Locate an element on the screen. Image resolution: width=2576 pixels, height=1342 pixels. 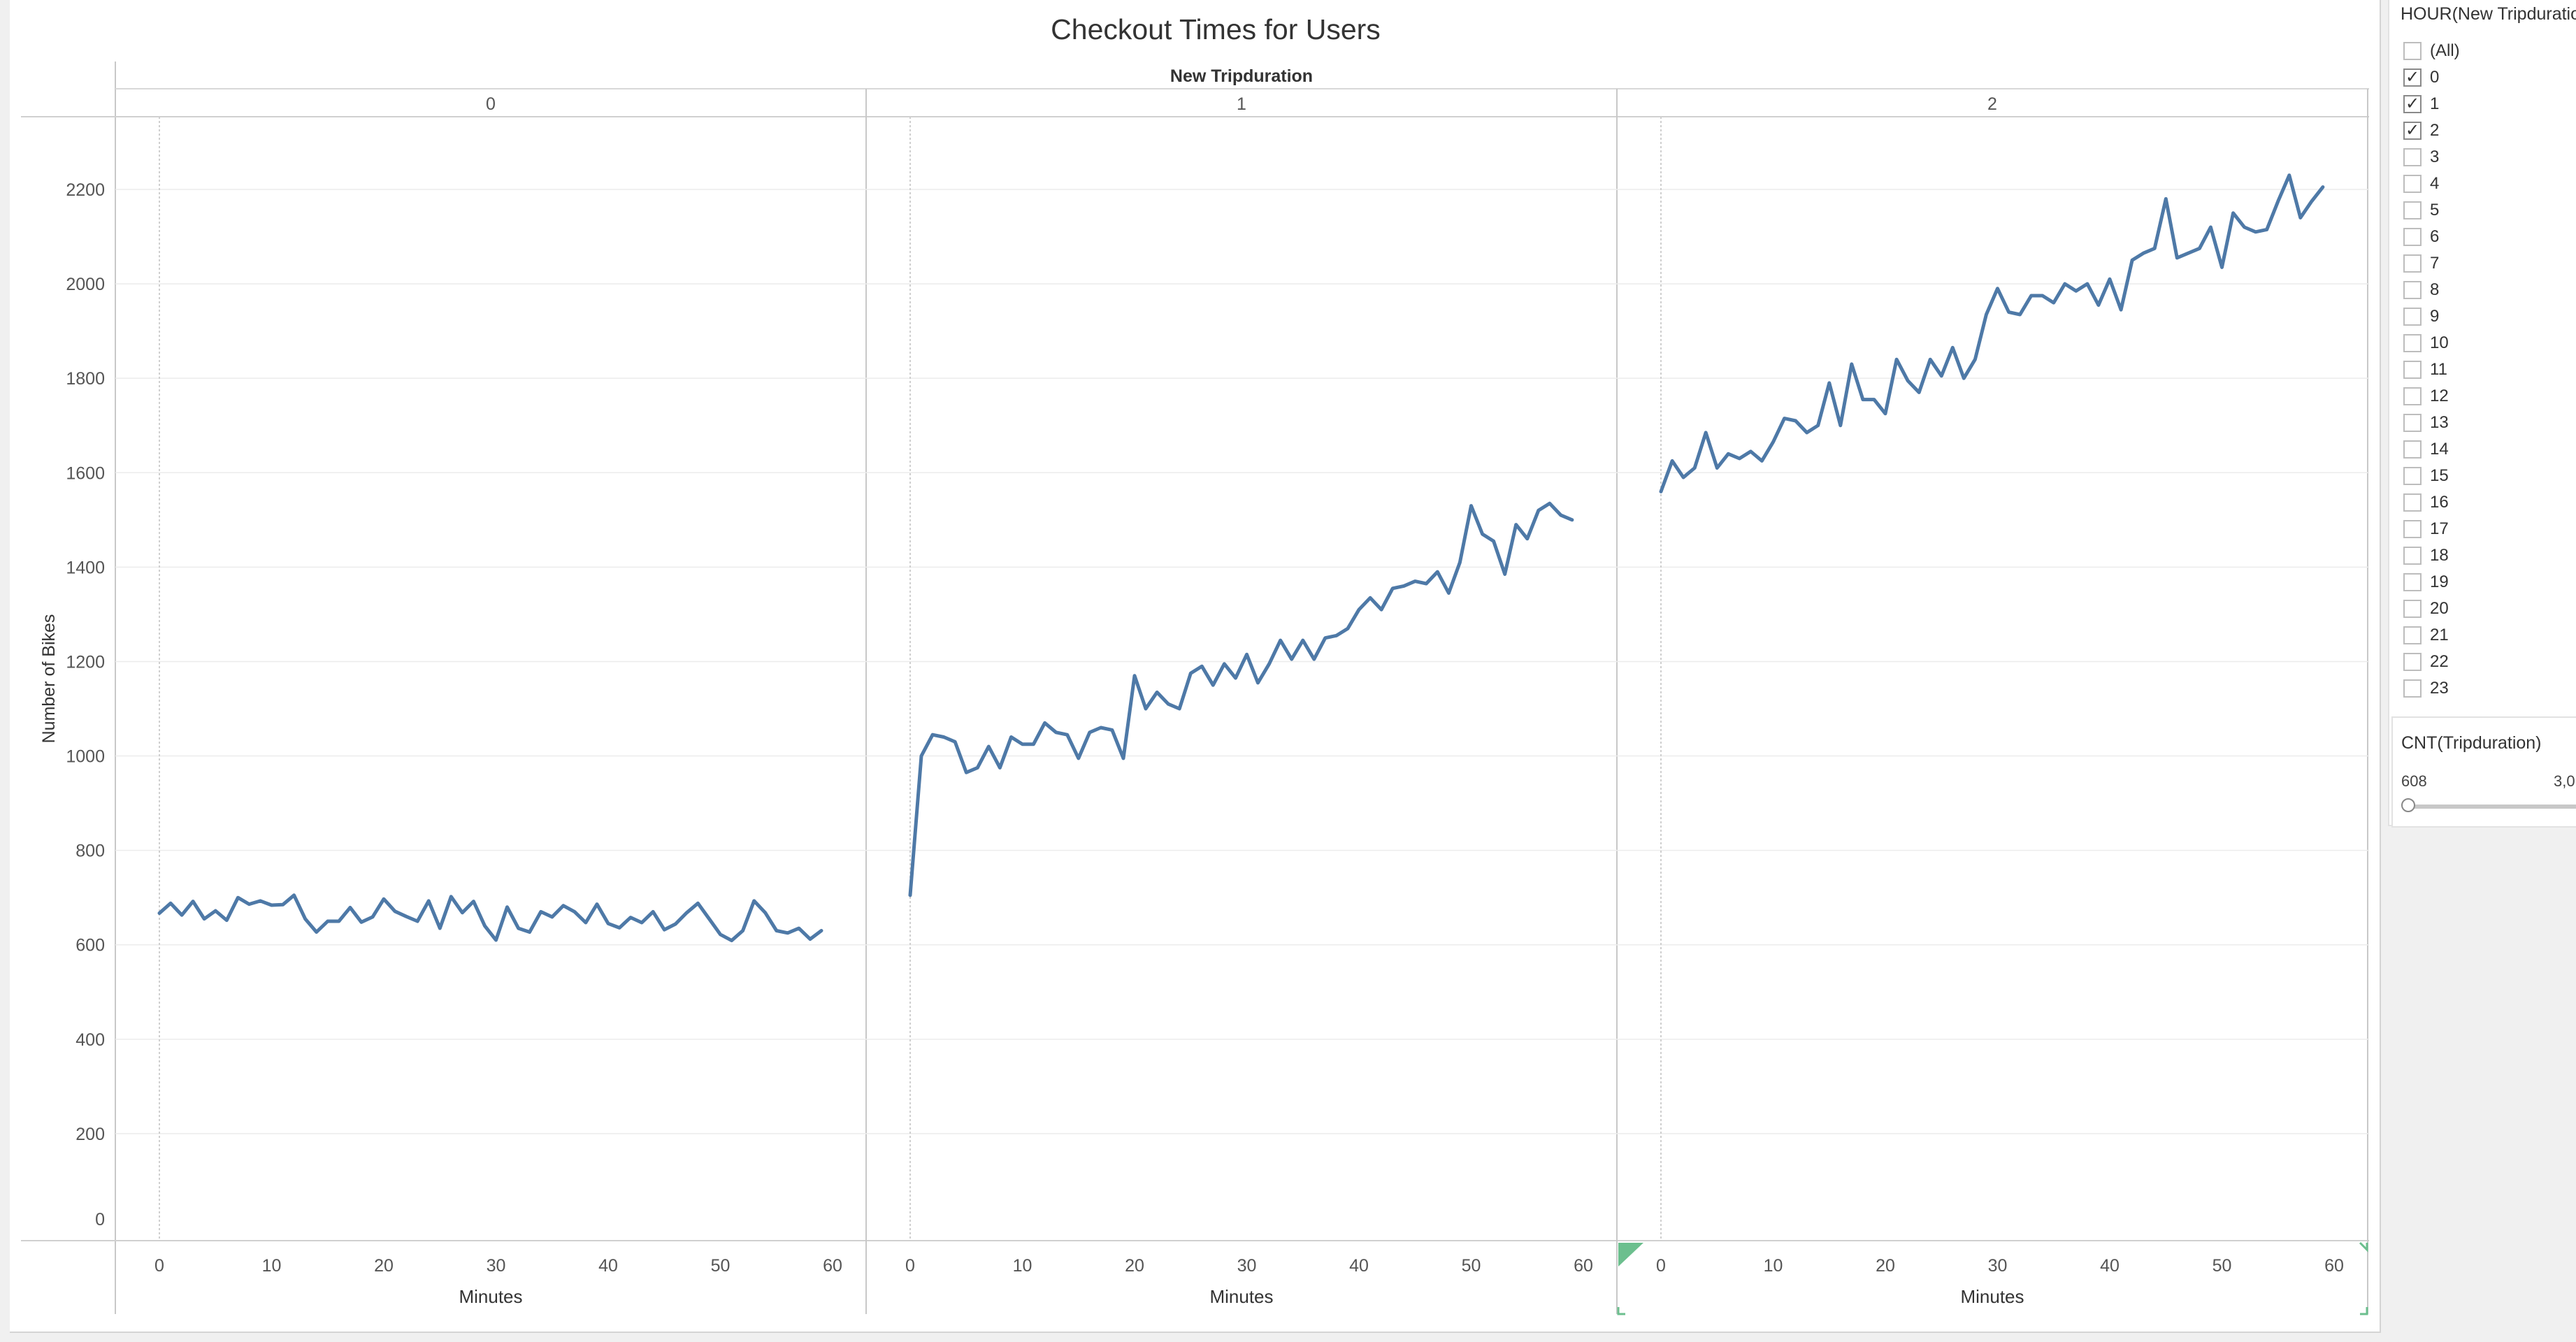
x-tick-label: 50 is located at coordinates (2222, 1266).